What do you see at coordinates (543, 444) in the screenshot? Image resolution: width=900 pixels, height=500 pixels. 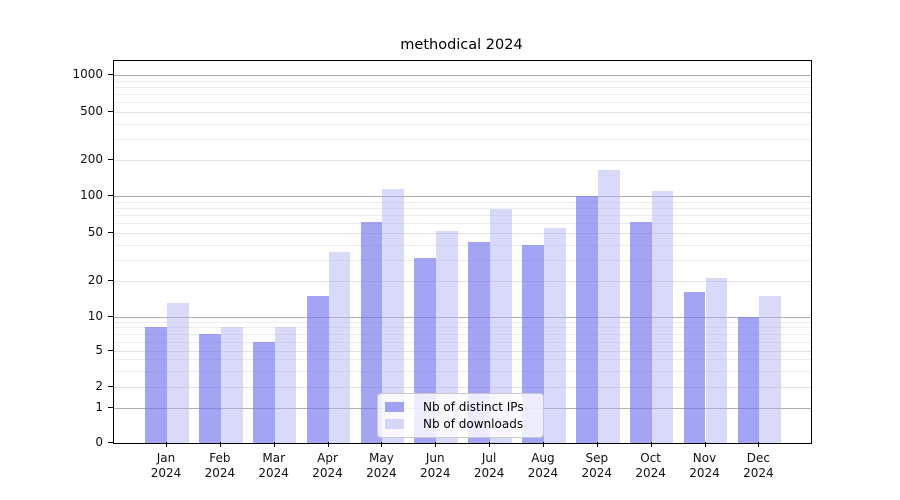 I see `x-tick-aug` at bounding box center [543, 444].